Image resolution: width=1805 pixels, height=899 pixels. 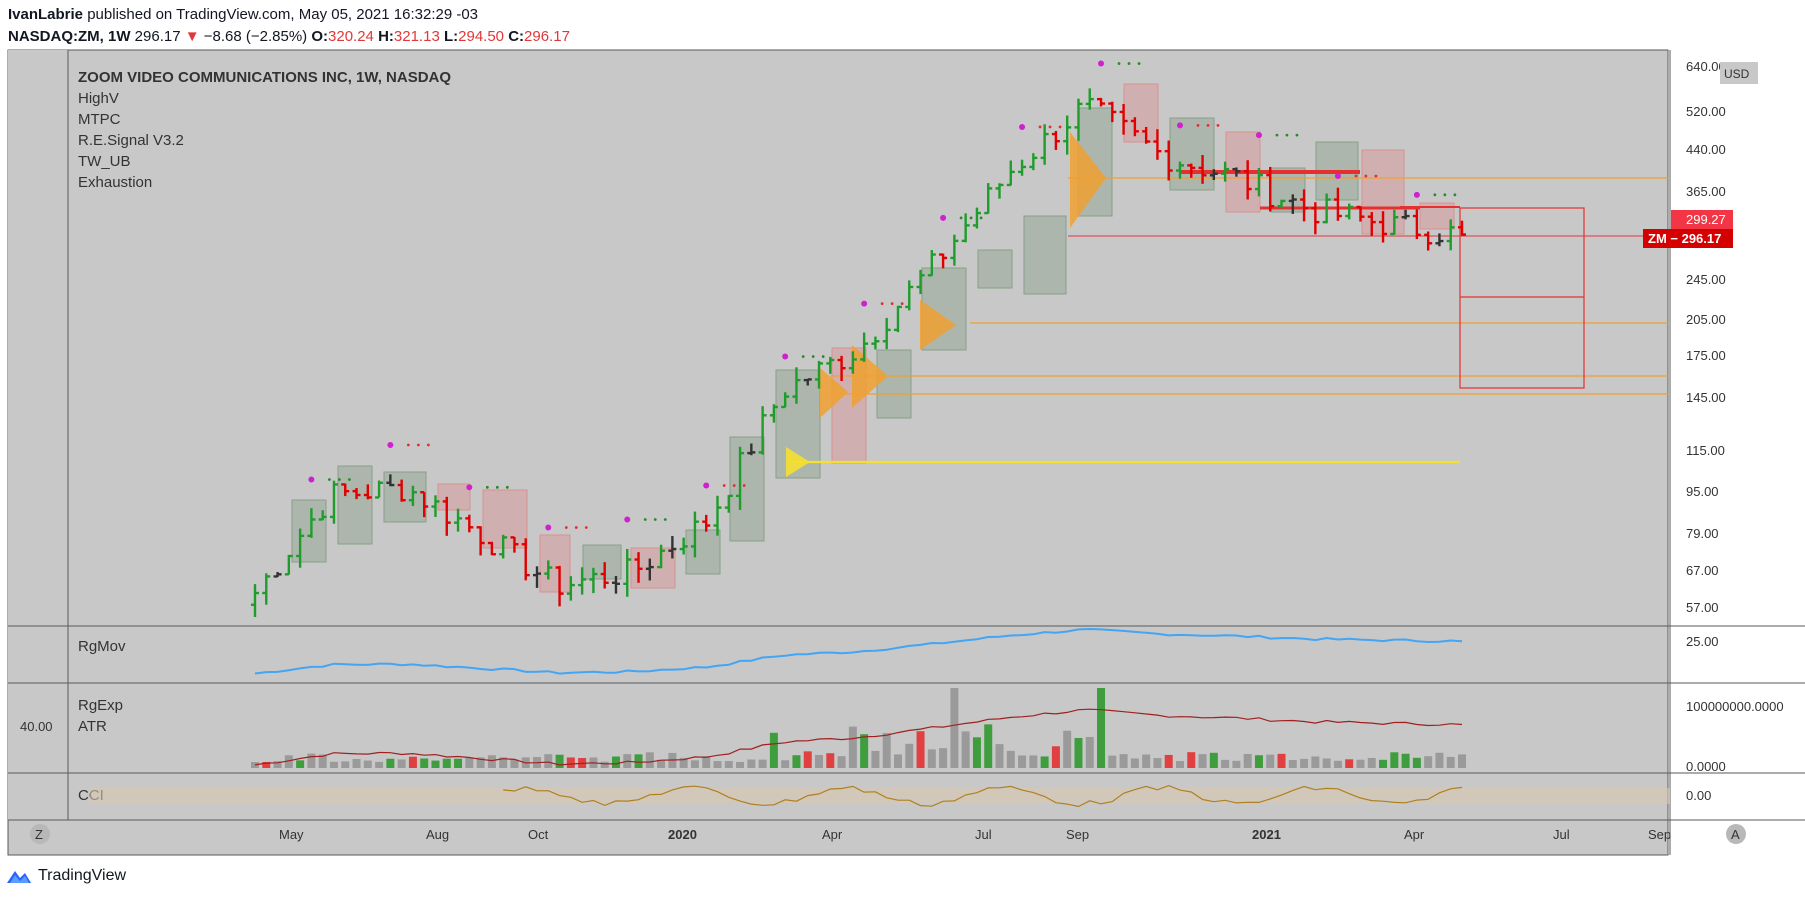 What do you see at coordinates (870, 376) in the screenshot?
I see `triangle-mark` at bounding box center [870, 376].